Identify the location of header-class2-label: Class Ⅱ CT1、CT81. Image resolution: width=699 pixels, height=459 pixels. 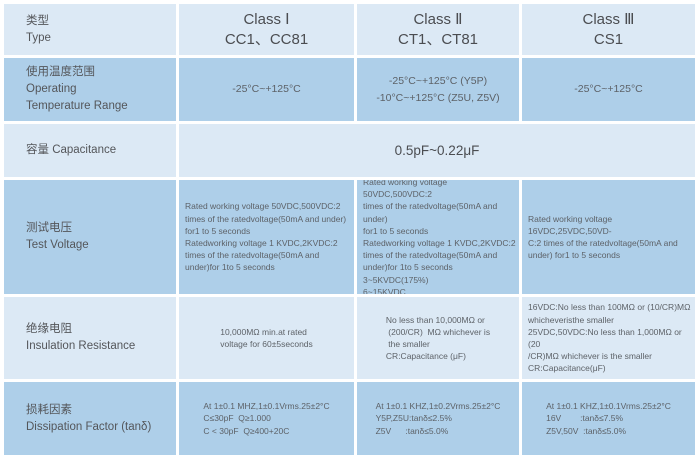
(438, 29).